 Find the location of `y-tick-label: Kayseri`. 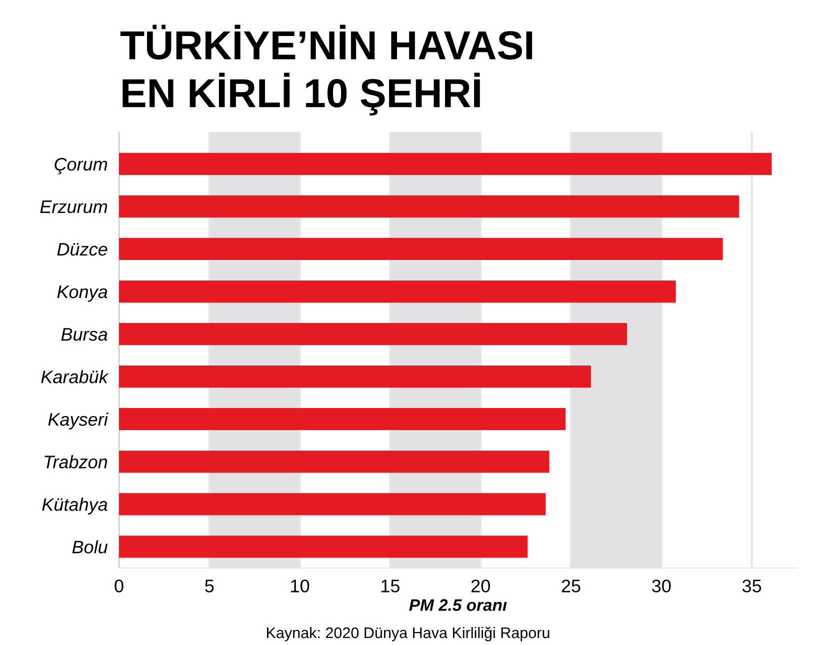

y-tick-label: Kayseri is located at coordinates (78, 421).